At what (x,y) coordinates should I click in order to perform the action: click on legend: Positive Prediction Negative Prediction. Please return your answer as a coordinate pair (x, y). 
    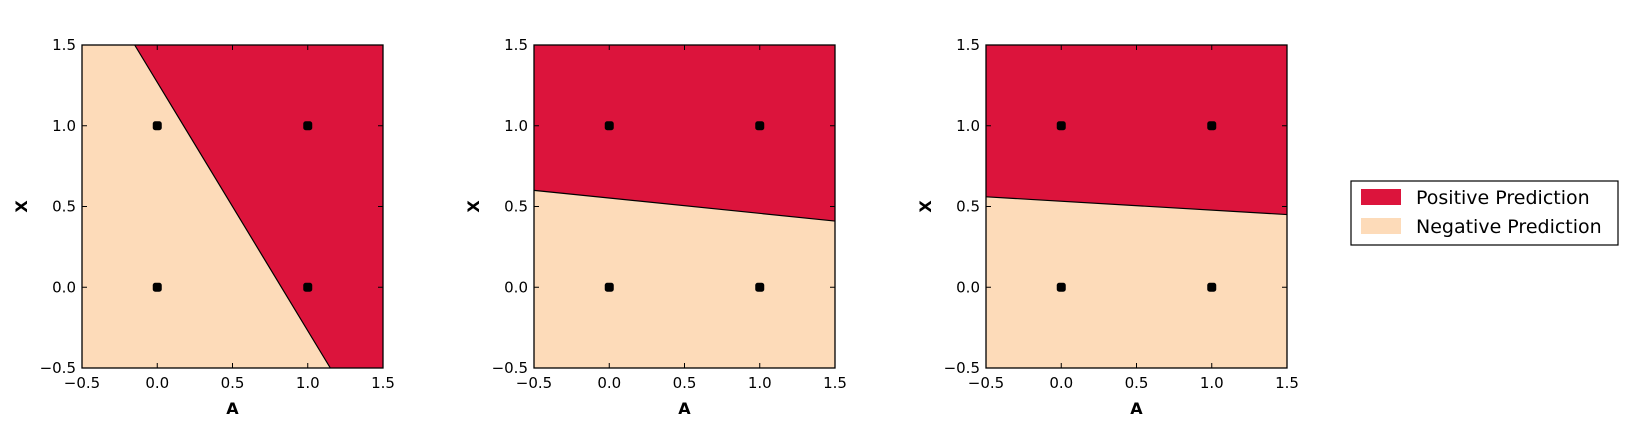
    Looking at the image, I should click on (1484, 213).